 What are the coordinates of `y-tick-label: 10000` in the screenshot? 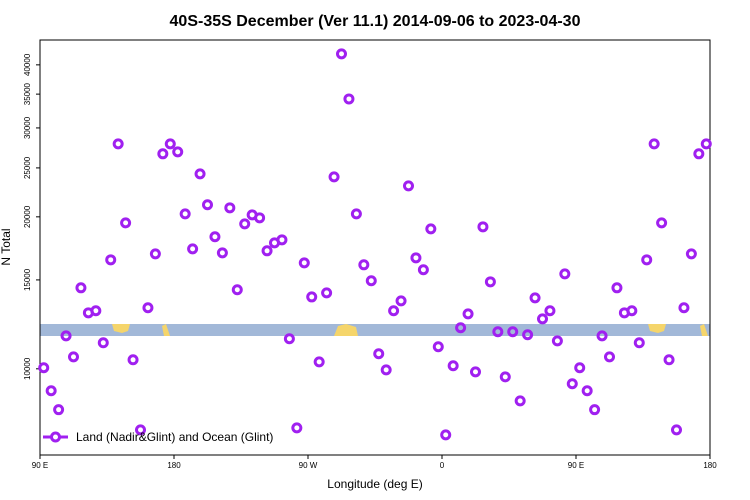 It's located at (27, 368).